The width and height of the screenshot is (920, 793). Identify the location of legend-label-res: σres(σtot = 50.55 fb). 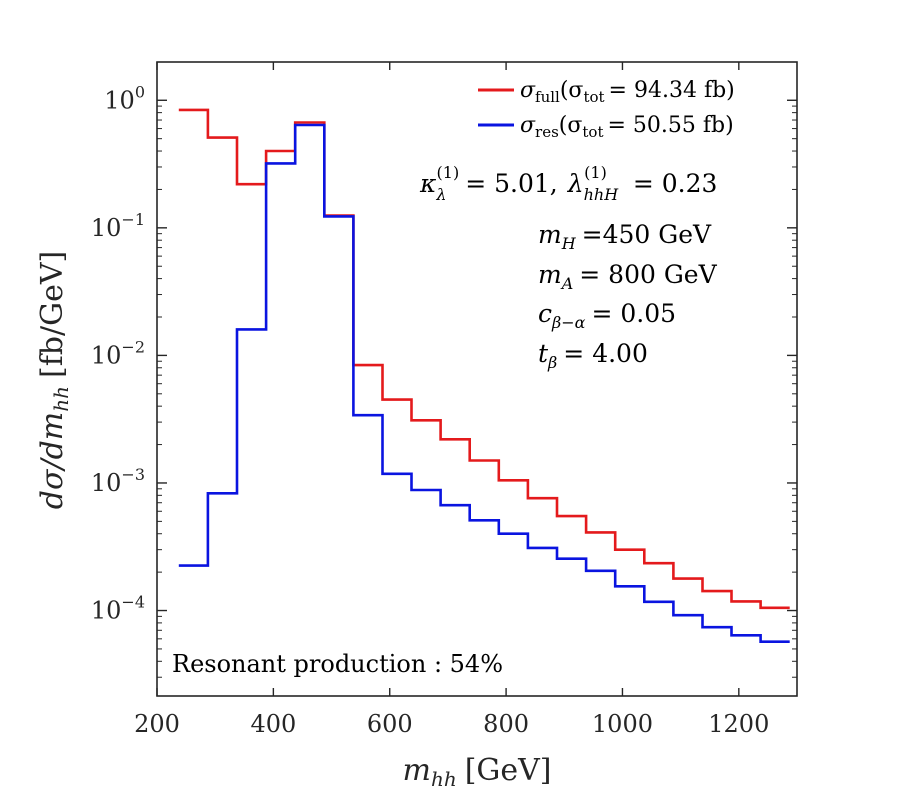
(627, 127).